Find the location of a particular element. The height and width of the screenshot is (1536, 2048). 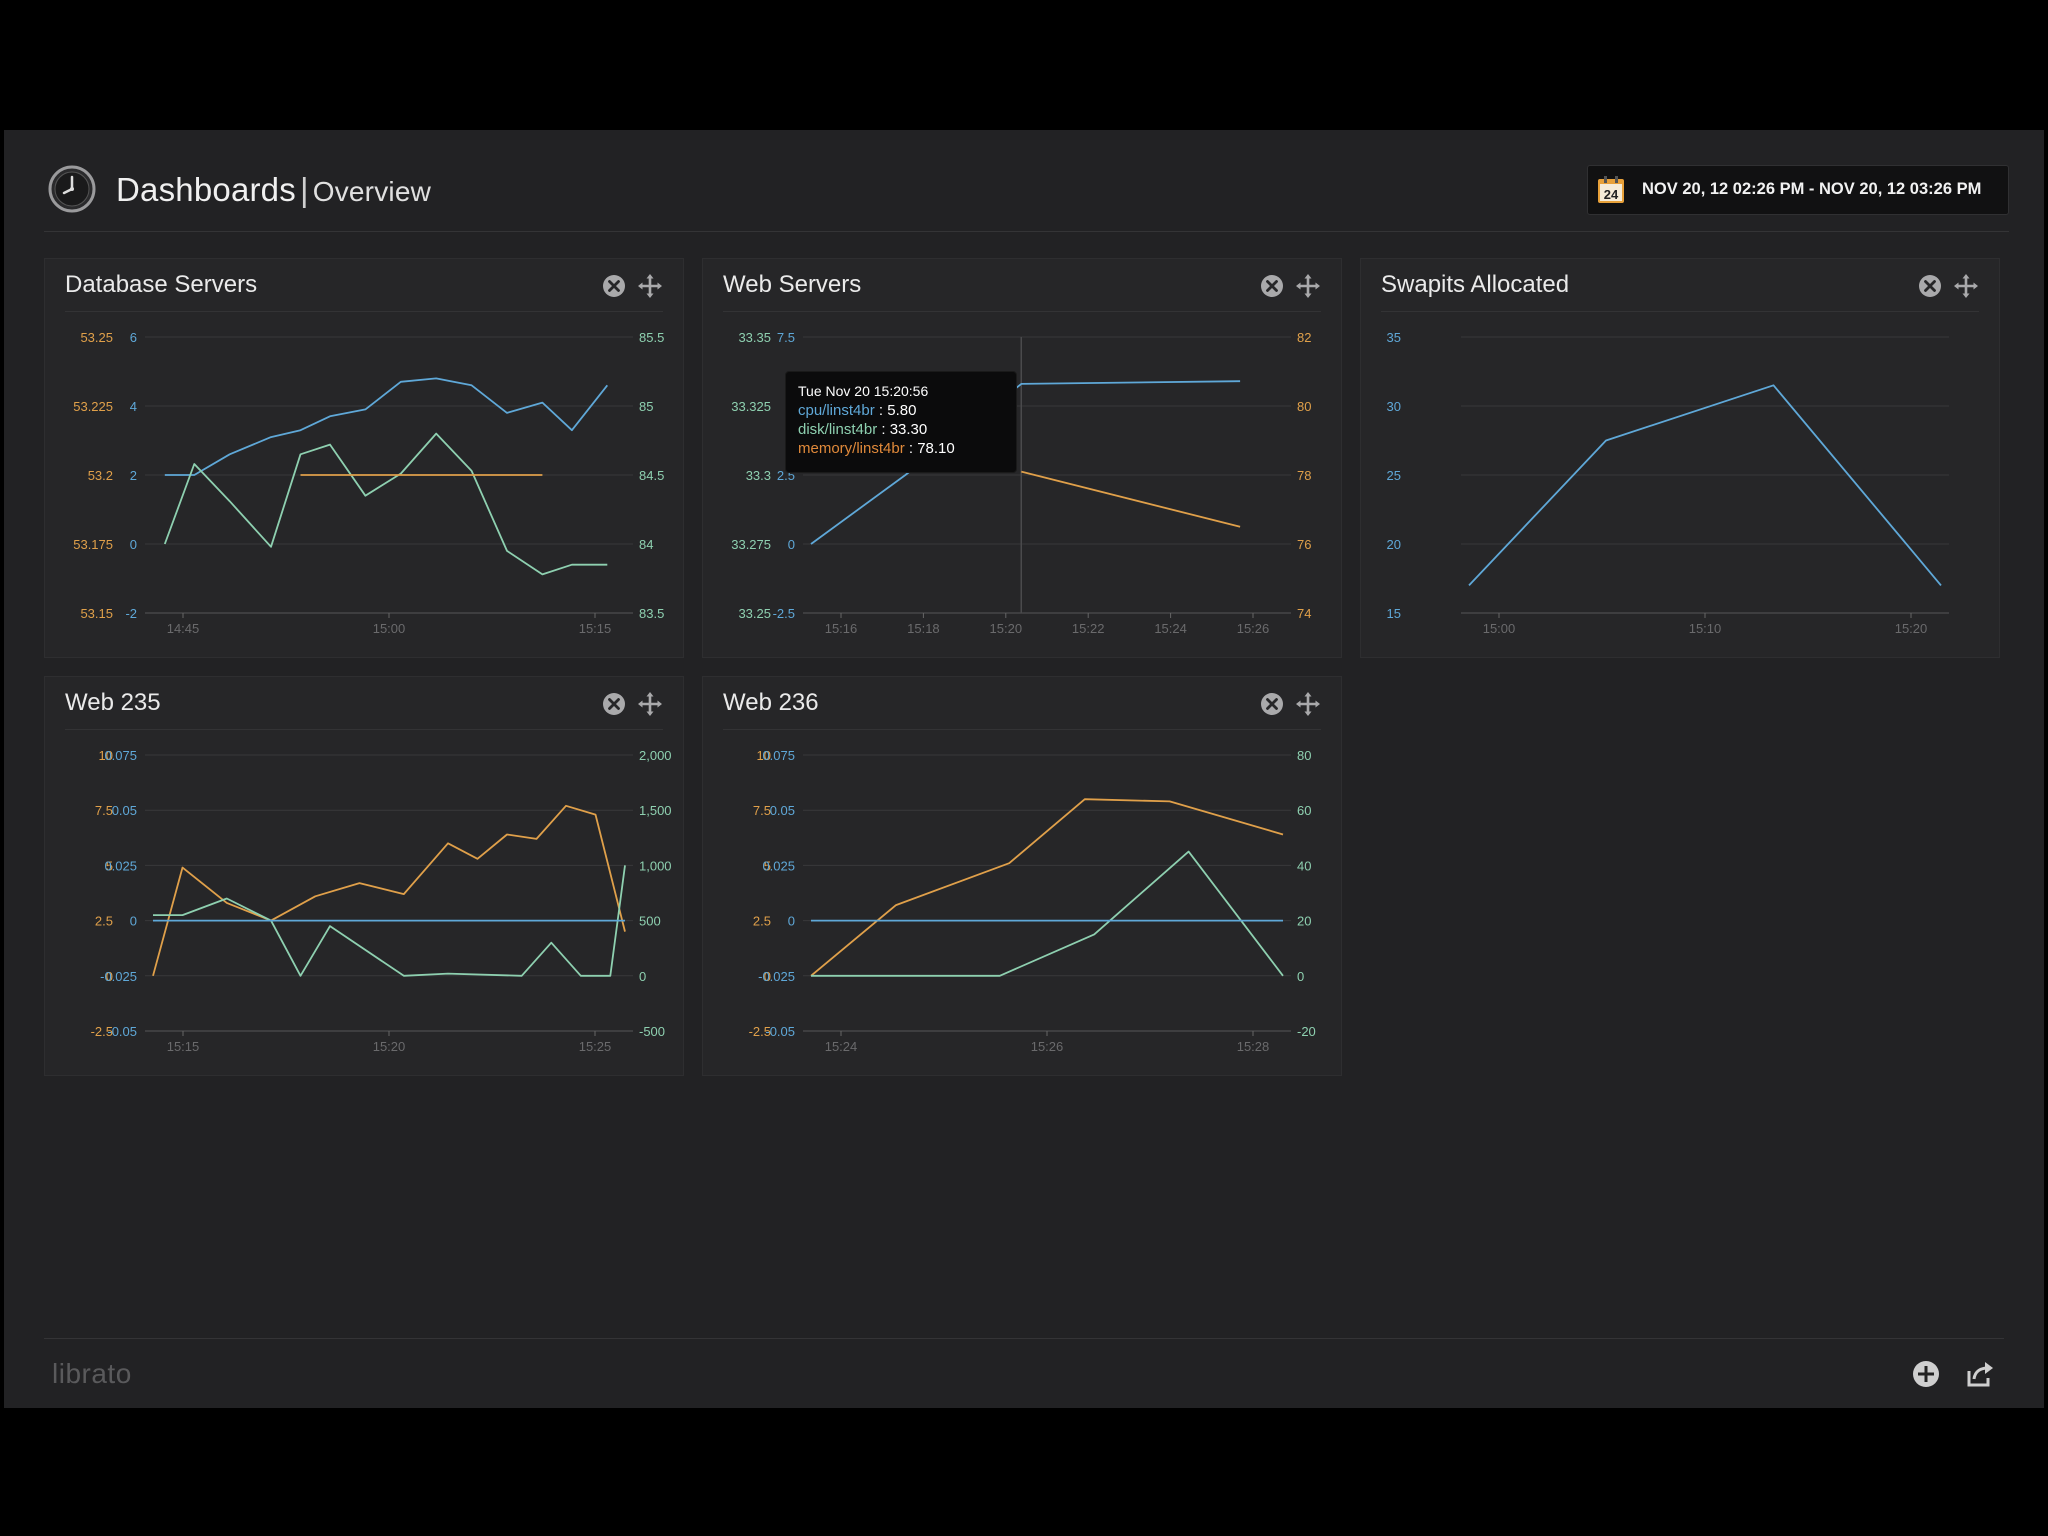

tooltip-row: disk/linst4br : 33.30 is located at coordinates (901, 429).